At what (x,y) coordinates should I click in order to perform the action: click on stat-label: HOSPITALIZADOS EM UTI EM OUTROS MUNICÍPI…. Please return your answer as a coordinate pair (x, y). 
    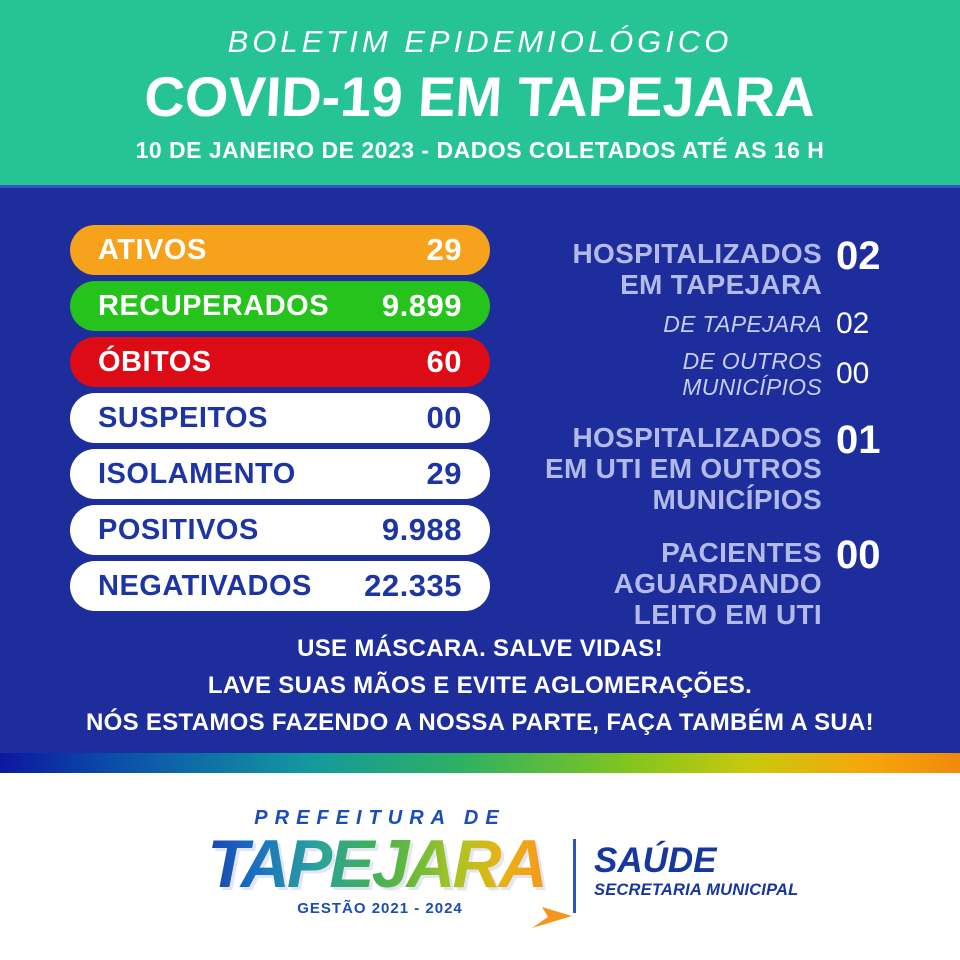
    Looking at the image, I should click on (683, 468).